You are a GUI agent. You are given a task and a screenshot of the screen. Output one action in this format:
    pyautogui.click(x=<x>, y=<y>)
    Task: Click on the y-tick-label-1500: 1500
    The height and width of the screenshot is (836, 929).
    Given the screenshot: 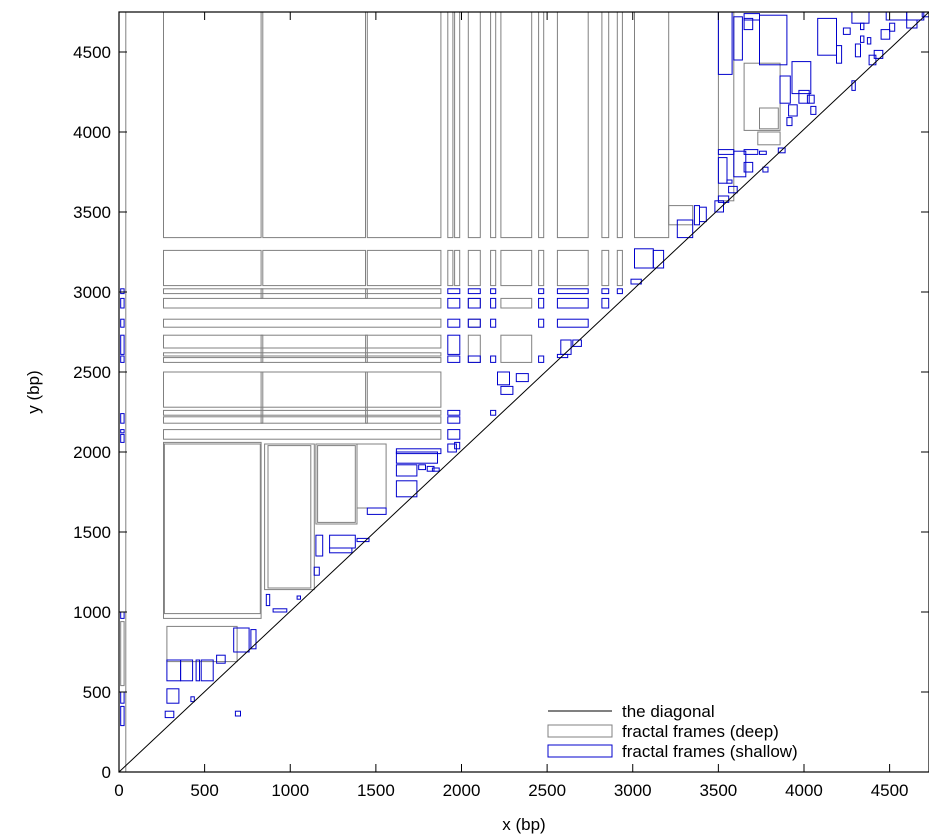 What is the action you would take?
    pyautogui.click(x=92, y=532)
    